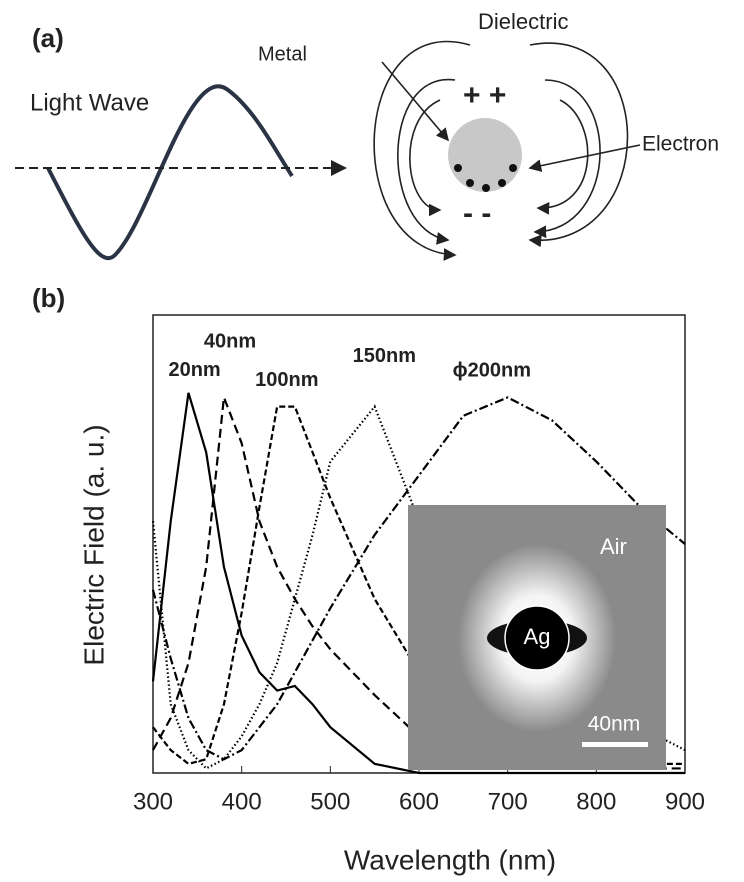 Image resolution: width=744 pixels, height=882 pixels. Describe the element at coordinates (680, 144) in the screenshot. I see `electron-label: Electron` at that location.